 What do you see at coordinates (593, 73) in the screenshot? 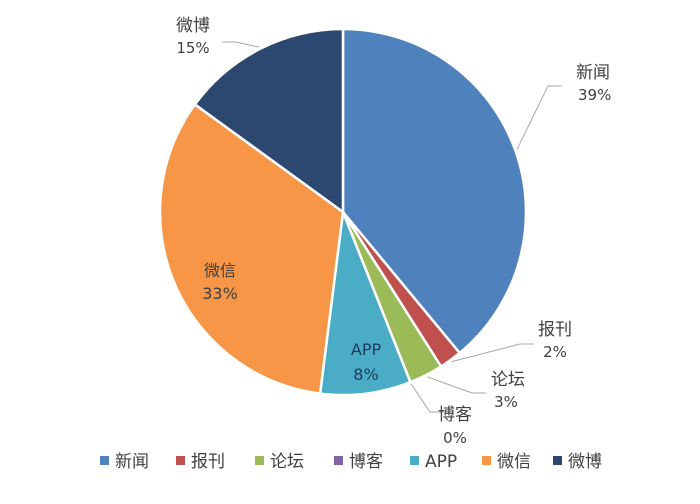
I see `slice-name-label: 新闻` at bounding box center [593, 73].